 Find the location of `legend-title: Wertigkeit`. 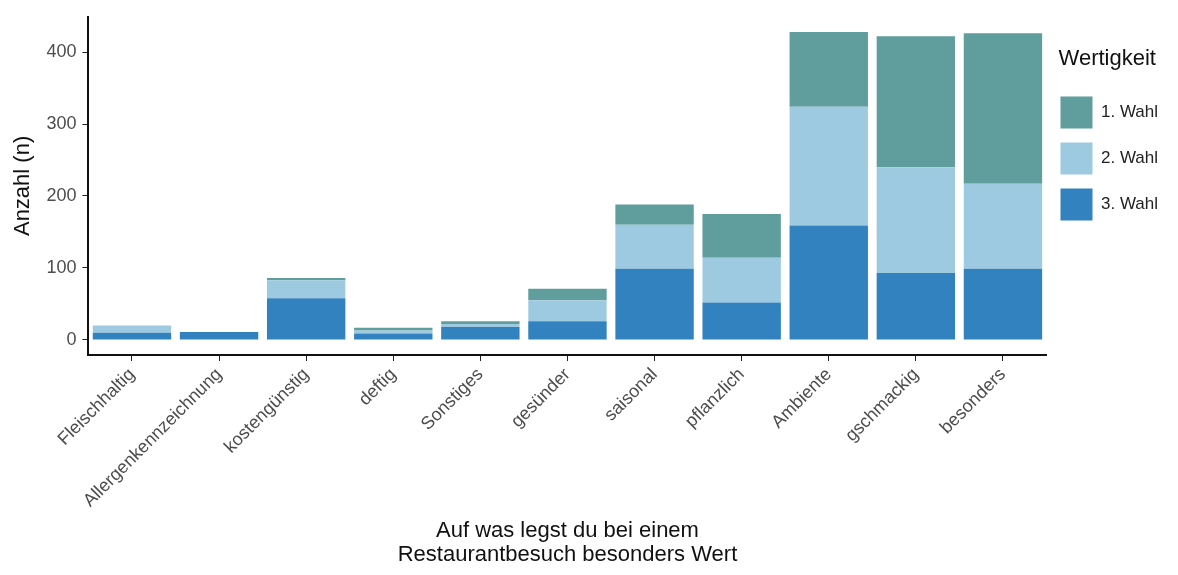

legend-title: Wertigkeit is located at coordinates (1107, 58).